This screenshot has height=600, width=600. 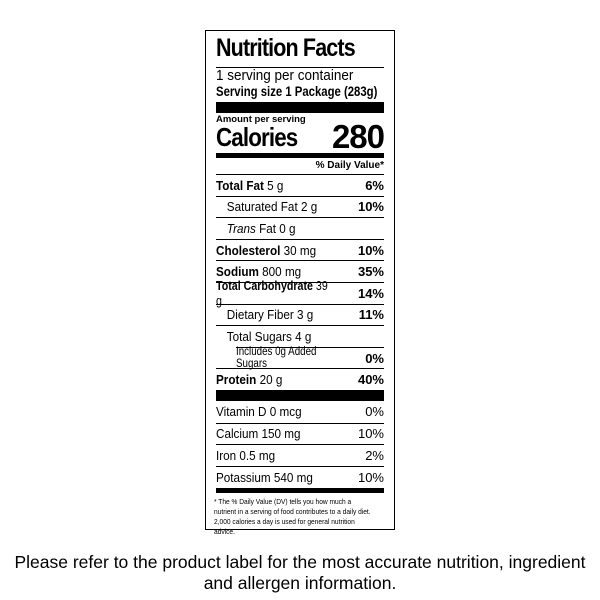 I want to click on nutrient-row: Total Carbohydrate 39 g 14%, so click(x=300, y=293).